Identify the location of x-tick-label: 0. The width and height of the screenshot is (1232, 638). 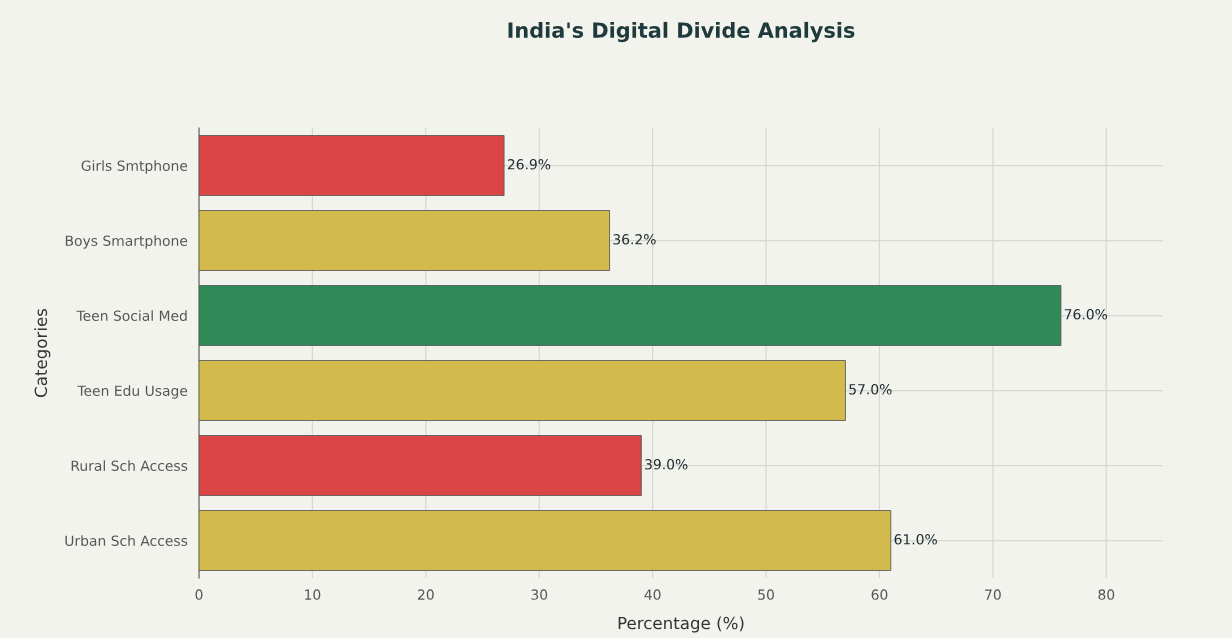
(199, 594).